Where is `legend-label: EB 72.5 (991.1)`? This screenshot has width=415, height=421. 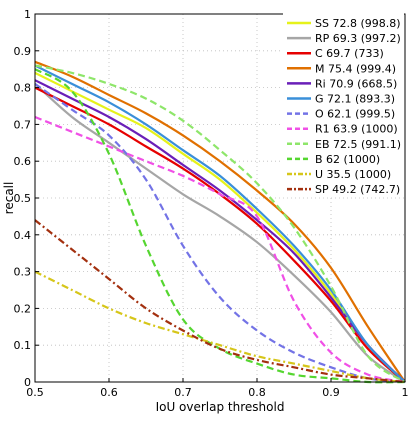 legend-label: EB 72.5 (991.1) is located at coordinates (358, 144).